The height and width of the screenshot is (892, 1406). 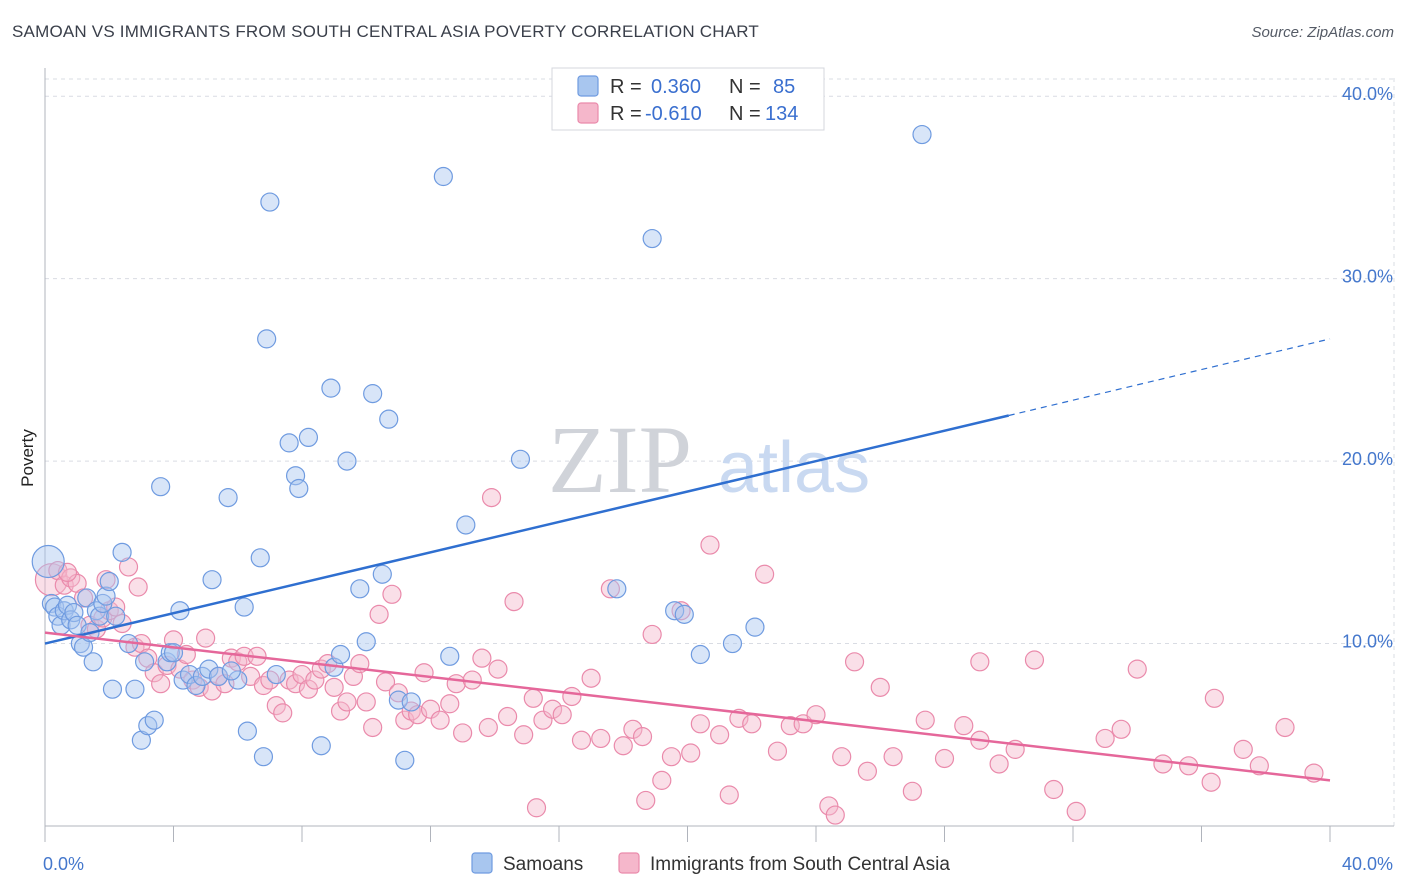 I want to click on bottom-legend-label-samoans: Samoans, so click(x=543, y=864).